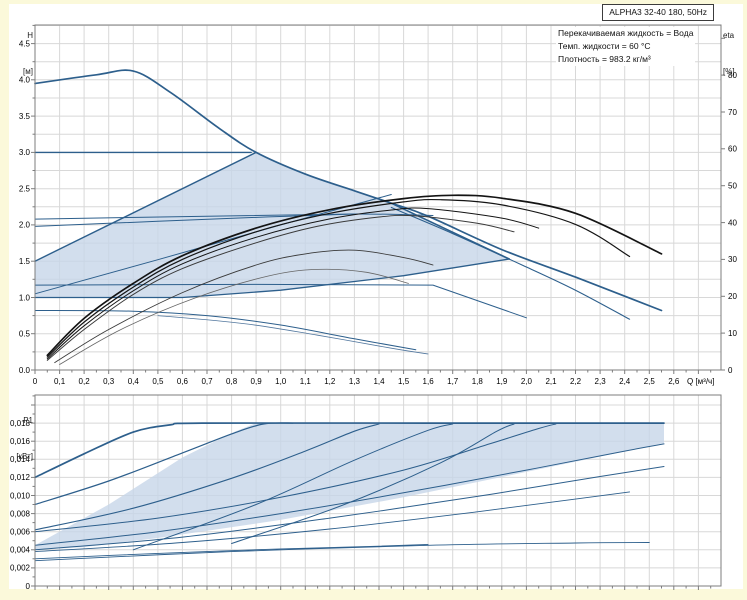  What do you see at coordinates (20, 532) in the screenshot?
I see `y-left-tick-label: 0,006` at bounding box center [20, 532].